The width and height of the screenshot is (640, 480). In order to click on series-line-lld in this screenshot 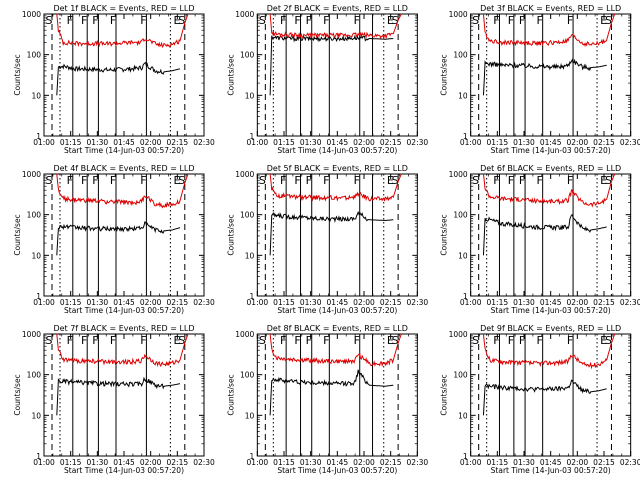, I will do `click(549, 30)`.